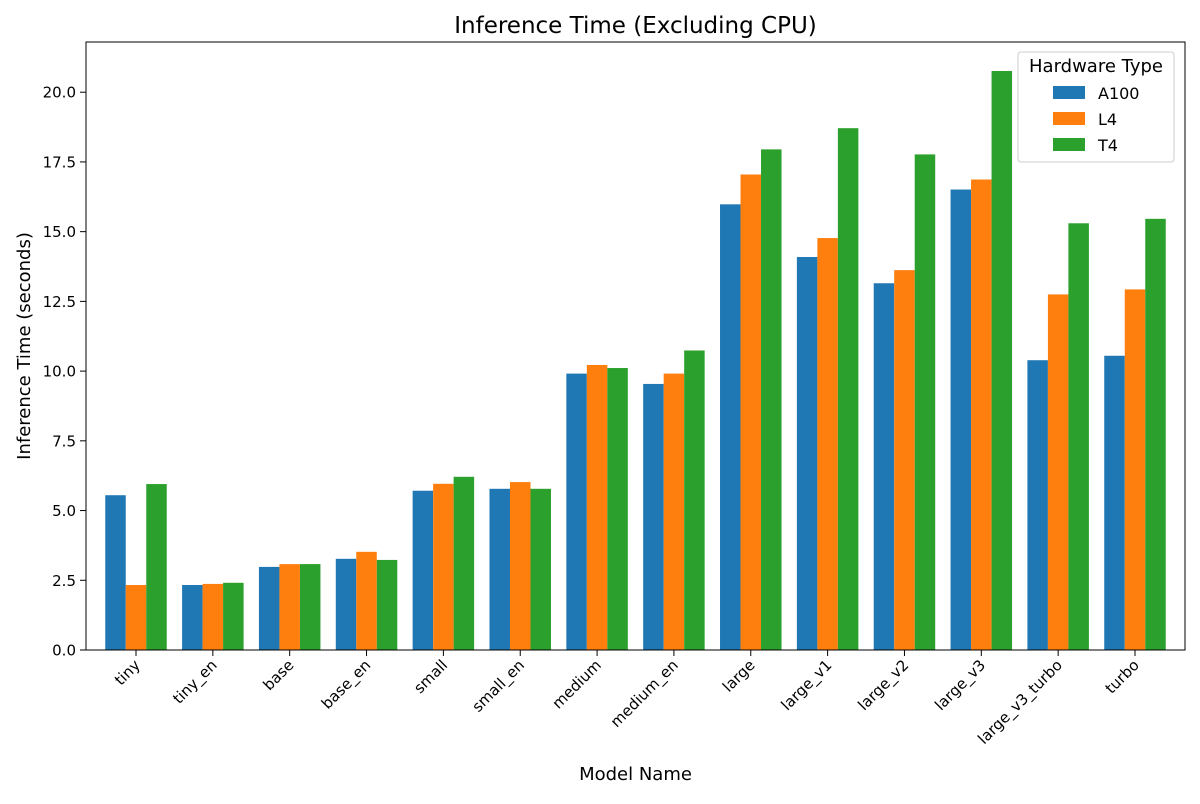  I want to click on bar-l4-large-v1, so click(827, 444).